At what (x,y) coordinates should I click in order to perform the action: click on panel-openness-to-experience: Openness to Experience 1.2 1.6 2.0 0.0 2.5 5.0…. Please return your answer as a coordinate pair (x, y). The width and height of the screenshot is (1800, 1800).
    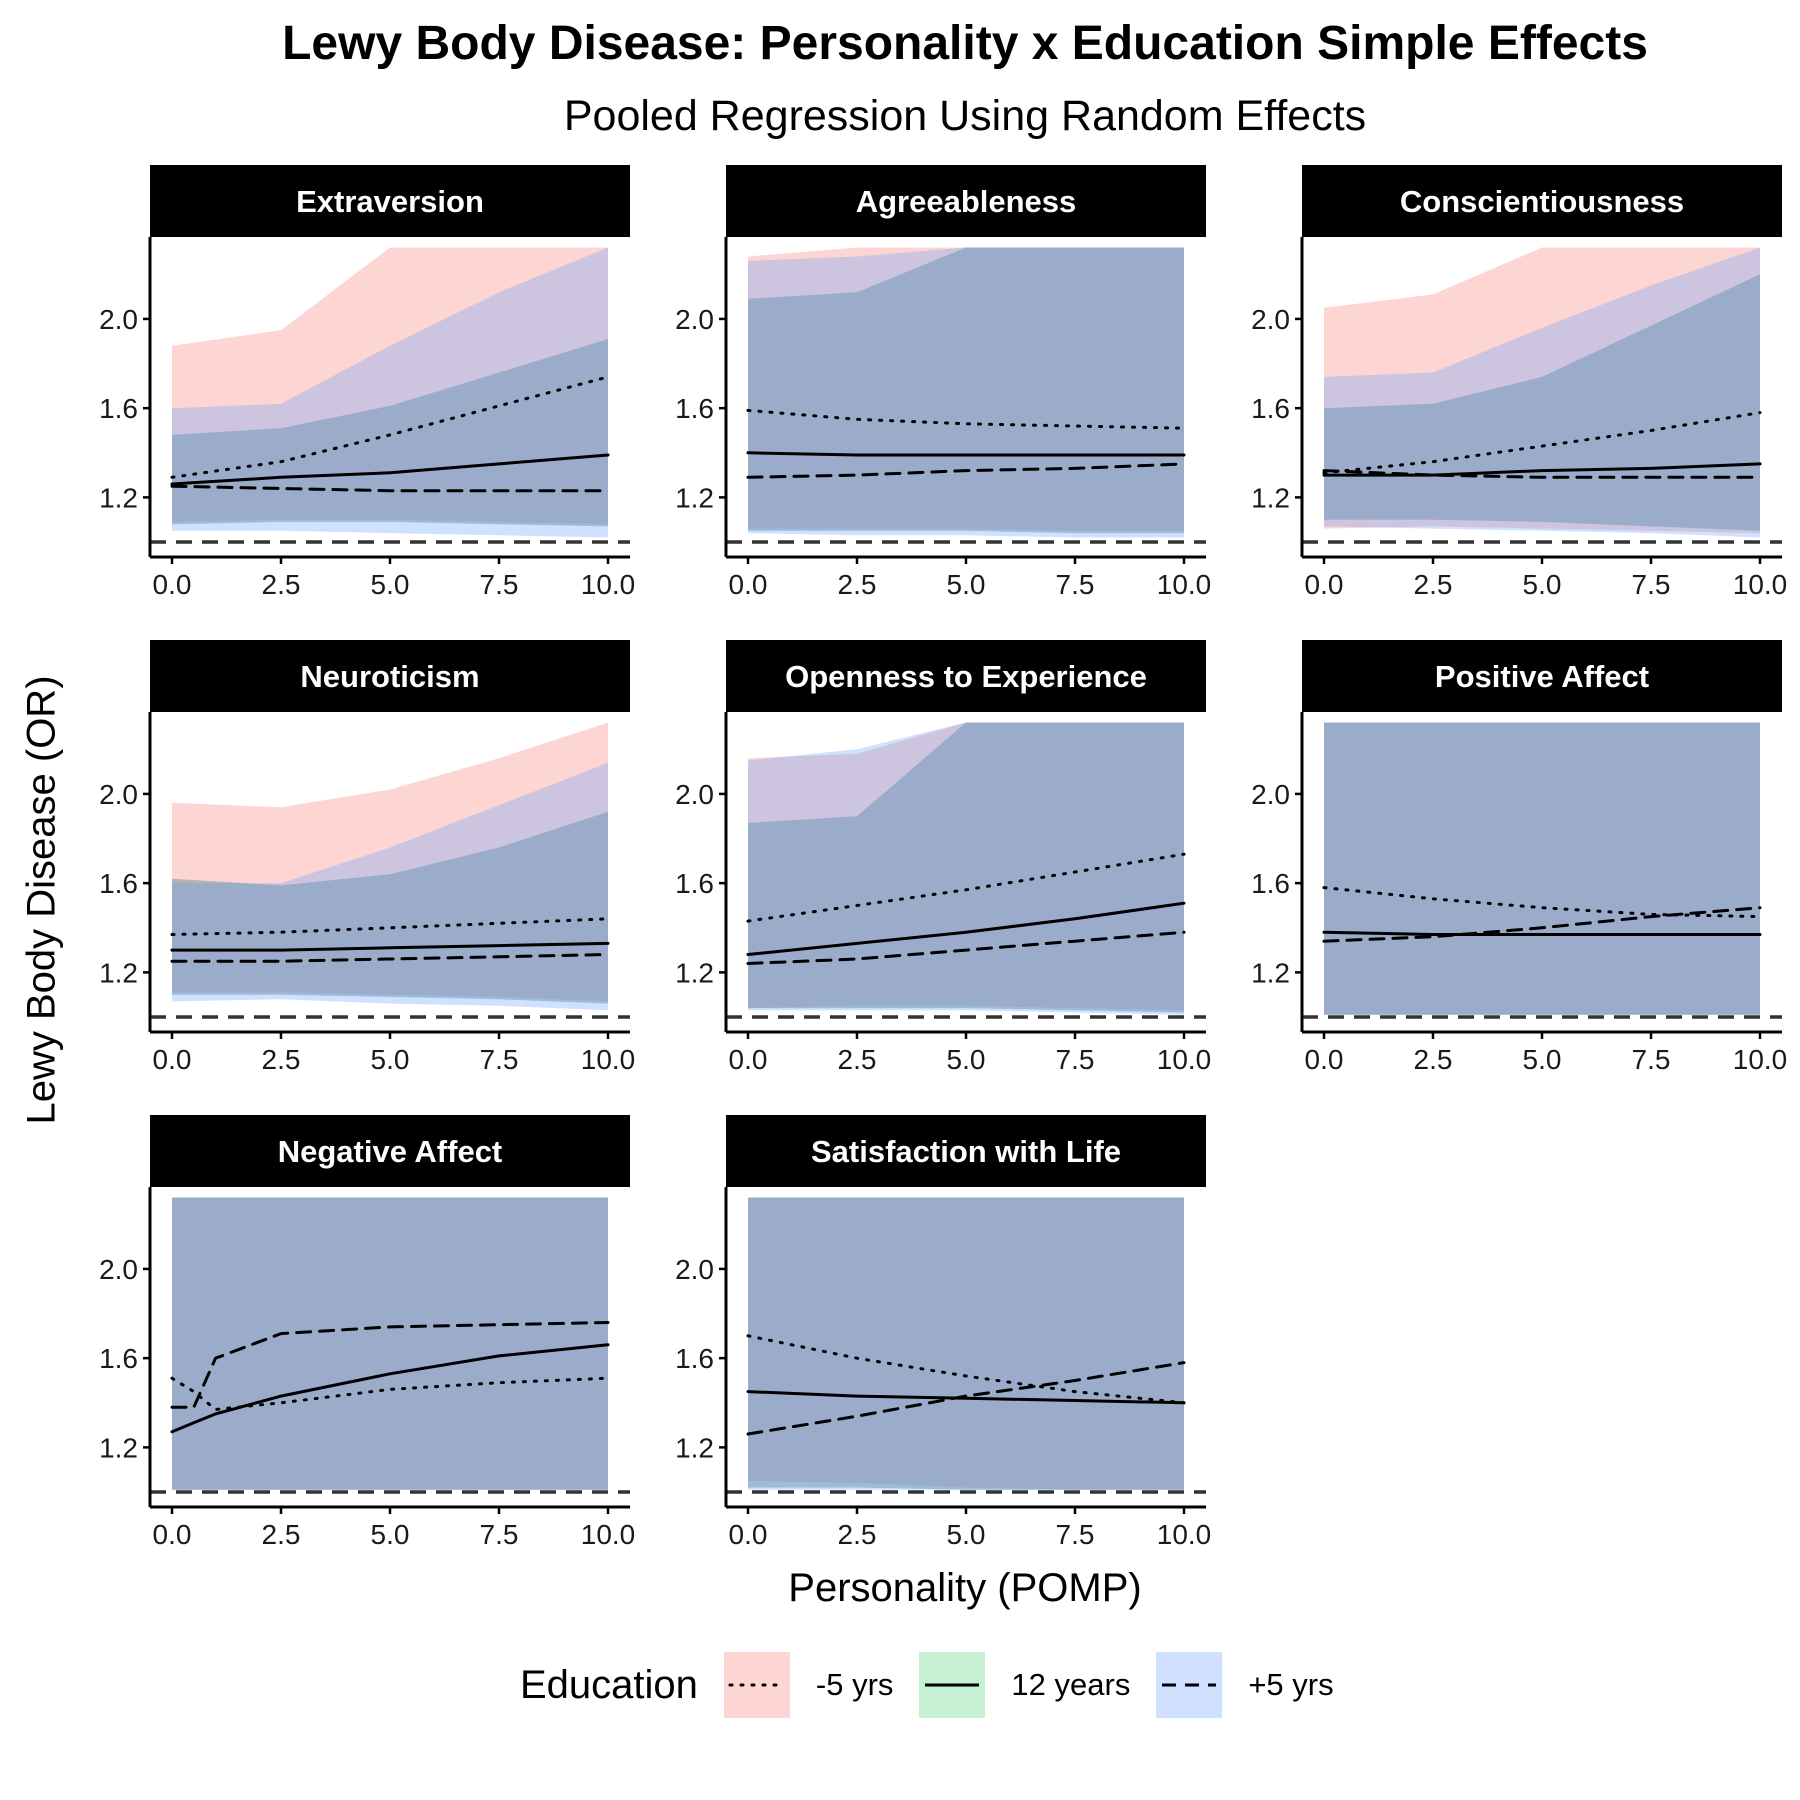
    Looking at the image, I should click on (943, 857).